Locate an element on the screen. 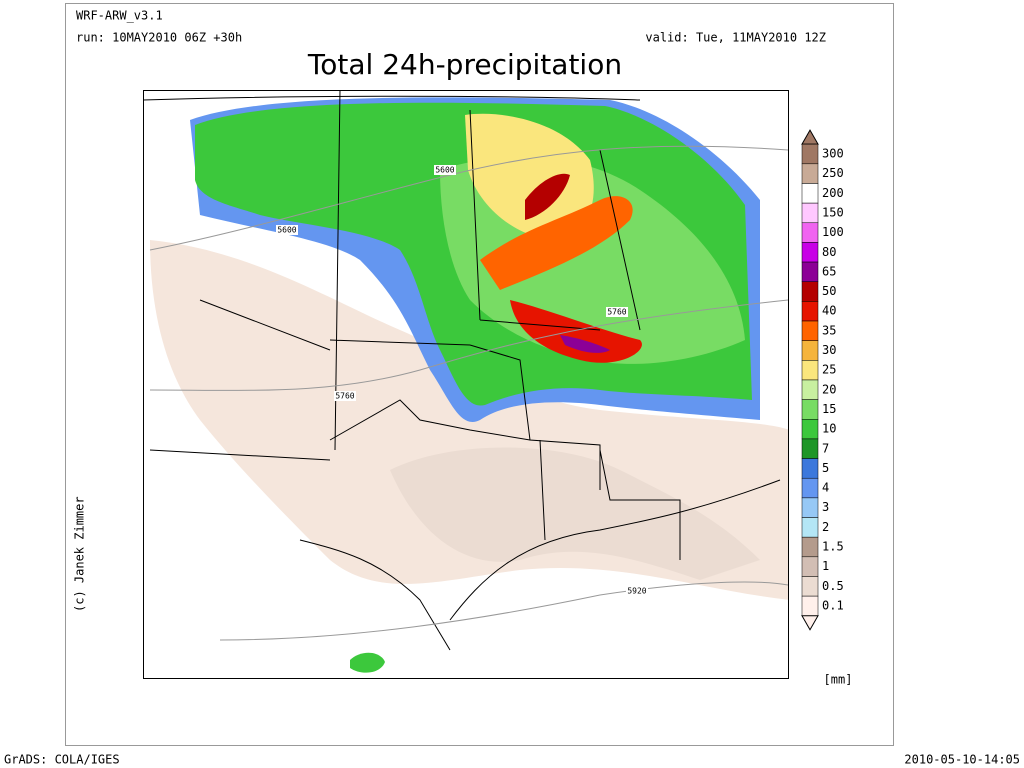 Image resolution: width=1024 pixels, height=768 pixels. run-label: run: 10MAY2010 06Z +30h is located at coordinates (159, 38).